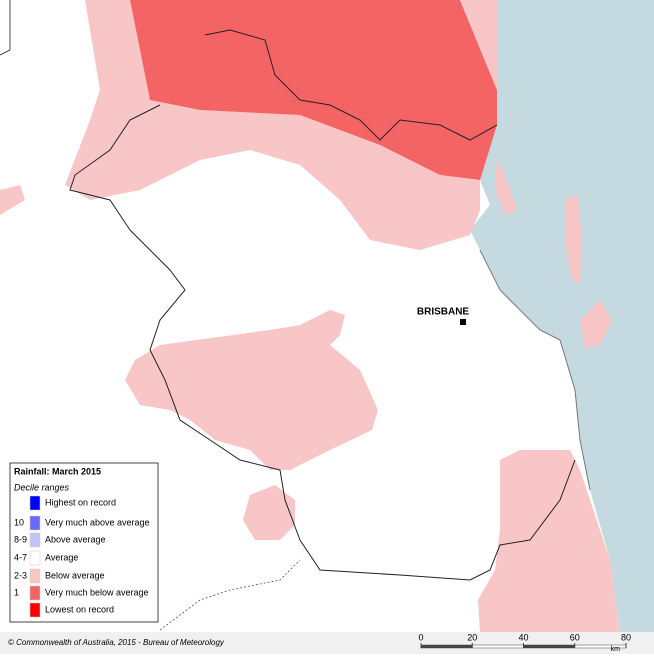 This screenshot has width=654, height=659. Describe the element at coordinates (463, 322) in the screenshot. I see `city-marker` at that location.